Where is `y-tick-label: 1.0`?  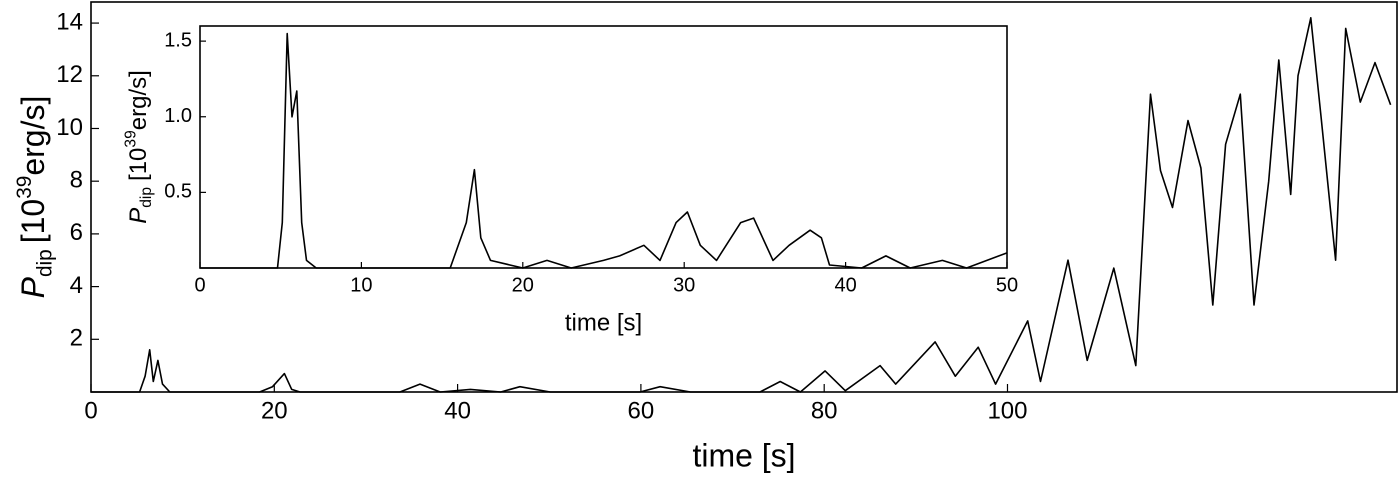
y-tick-label: 1.0 is located at coordinates (178, 116).